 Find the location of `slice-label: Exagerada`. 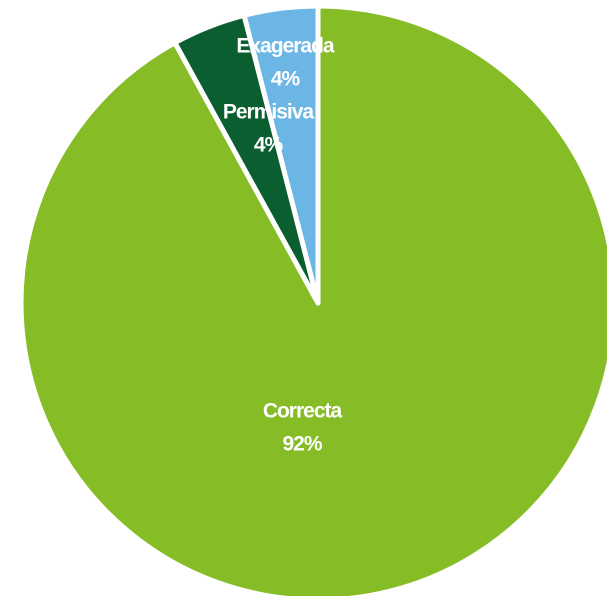

slice-label: Exagerada is located at coordinates (285, 46).